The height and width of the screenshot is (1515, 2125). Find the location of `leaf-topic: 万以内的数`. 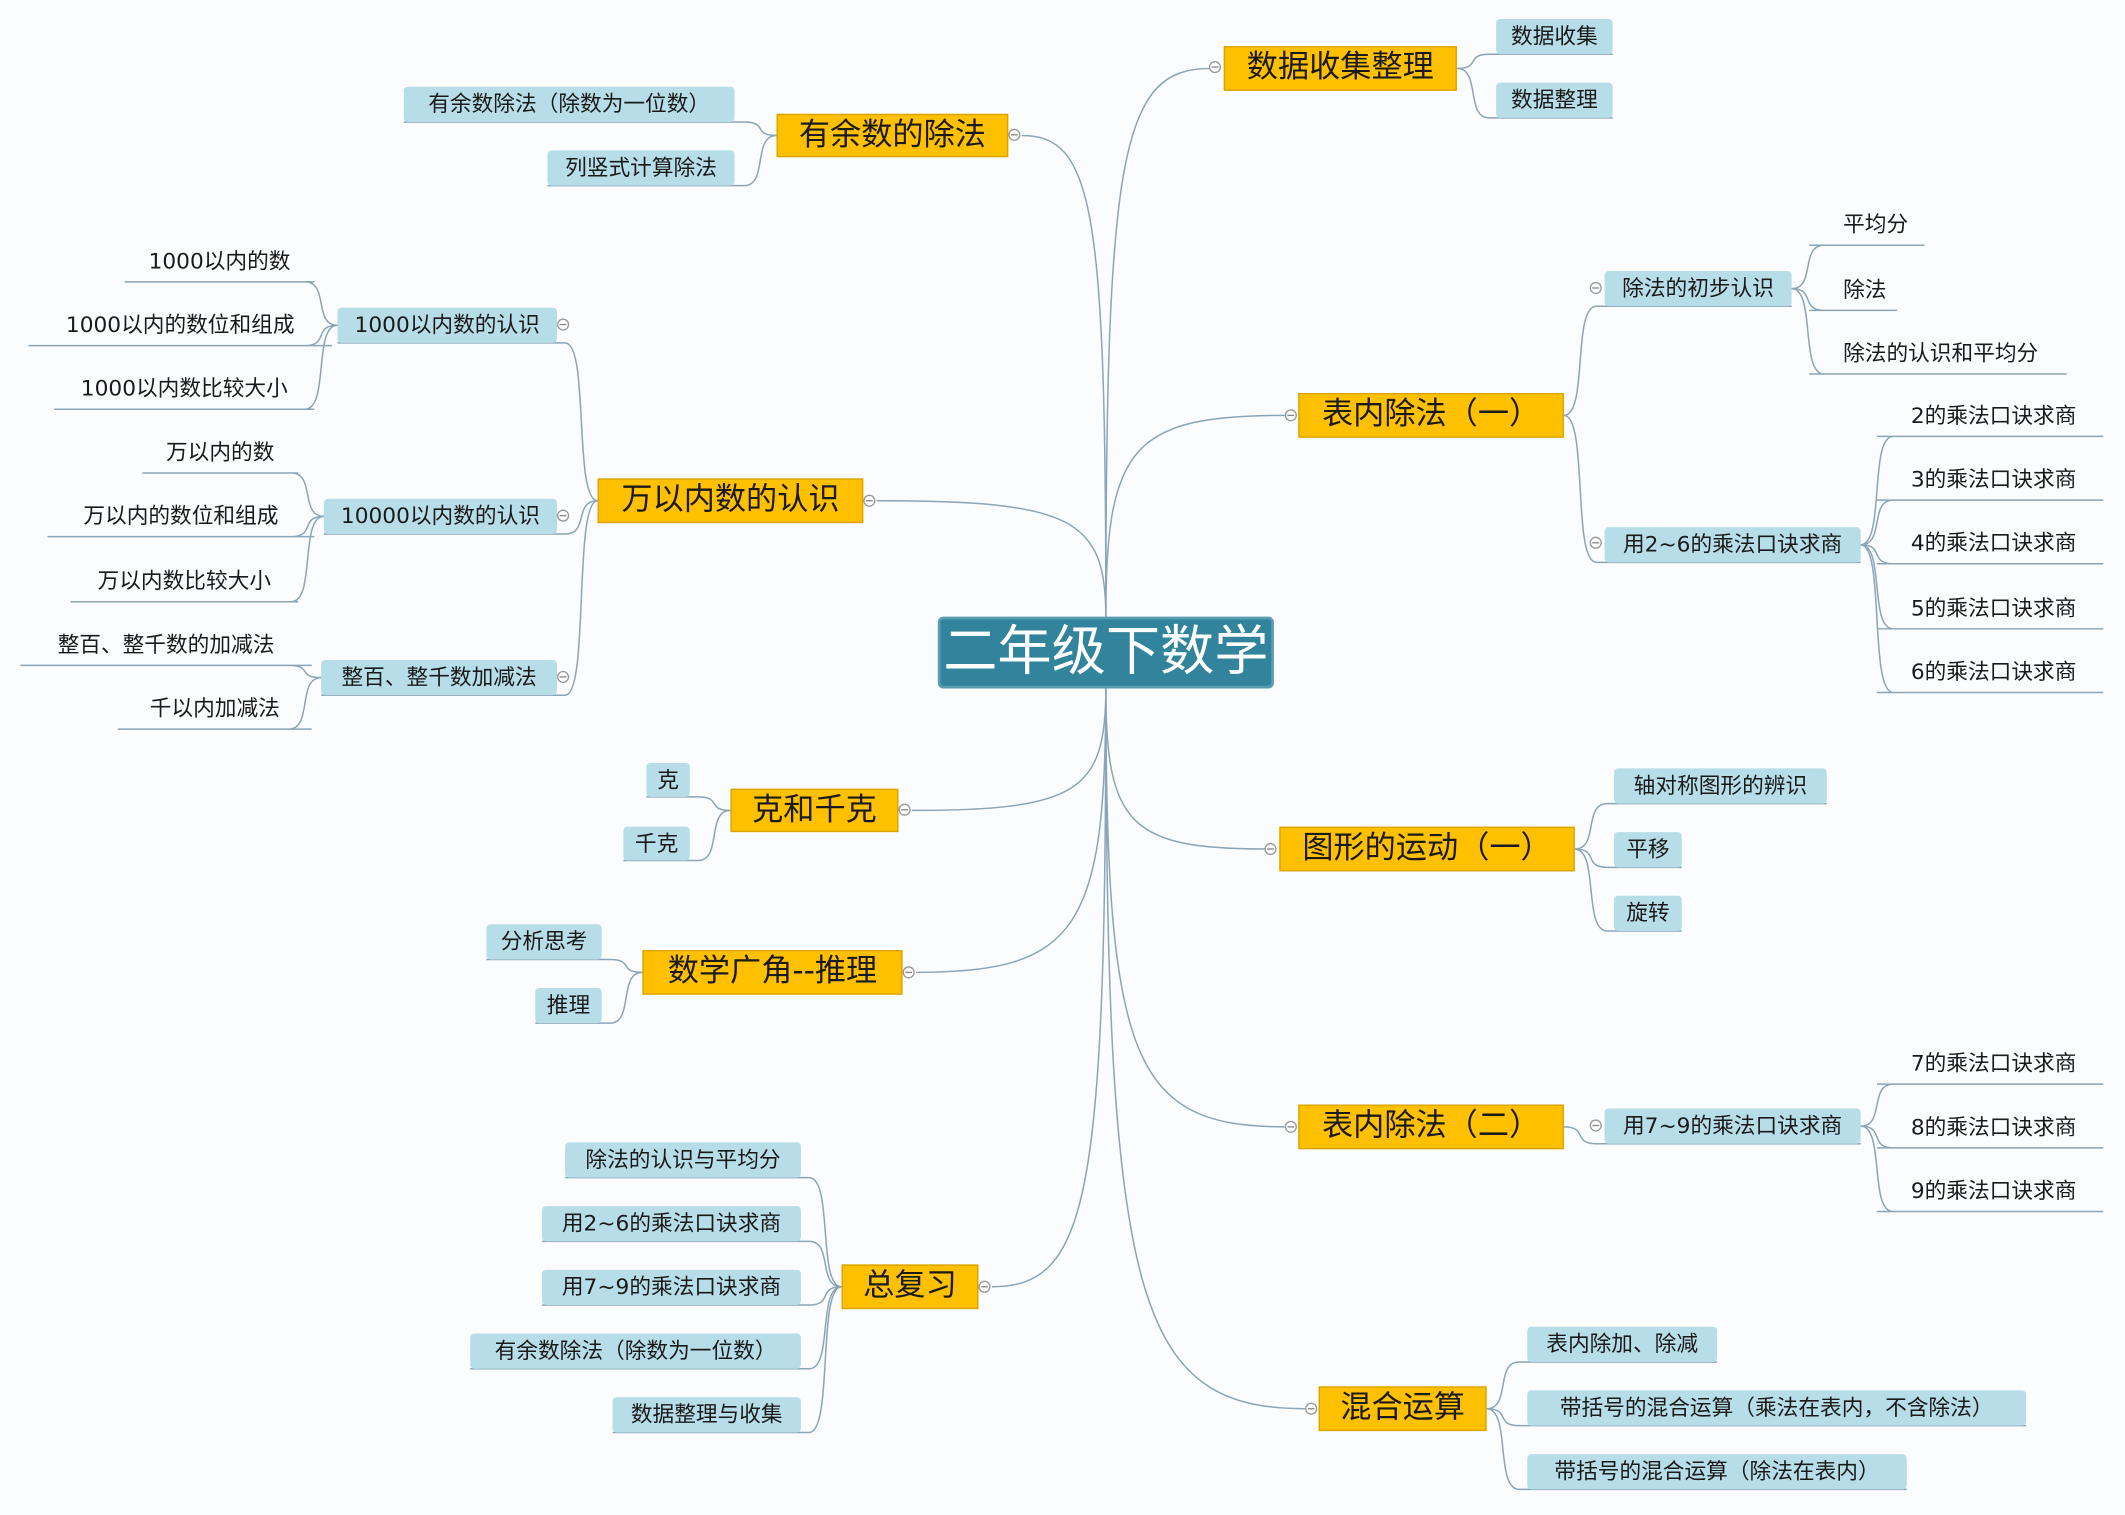

leaf-topic: 万以内的数 is located at coordinates (220, 452).